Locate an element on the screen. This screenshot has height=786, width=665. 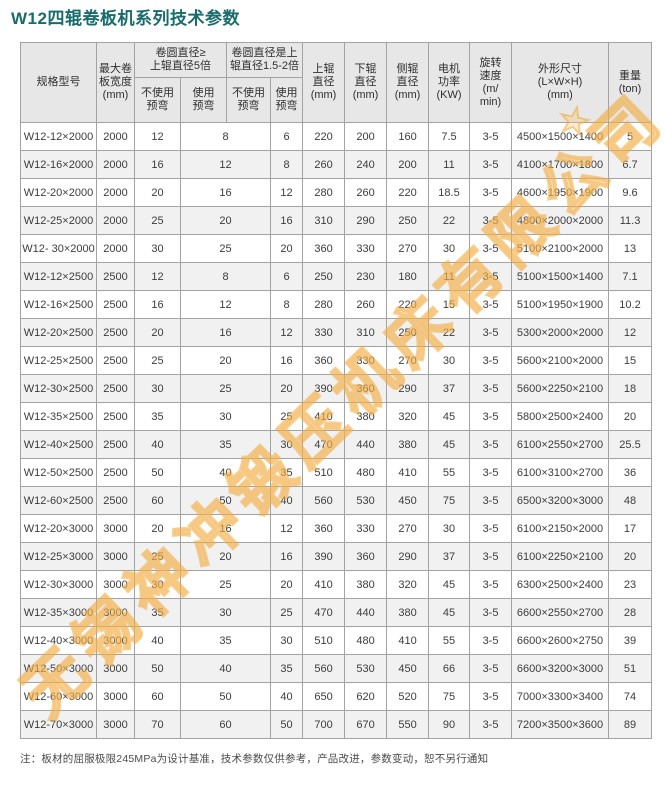
header-bottom-roller: 下辊 直径 (mm) is located at coordinates (366, 82).